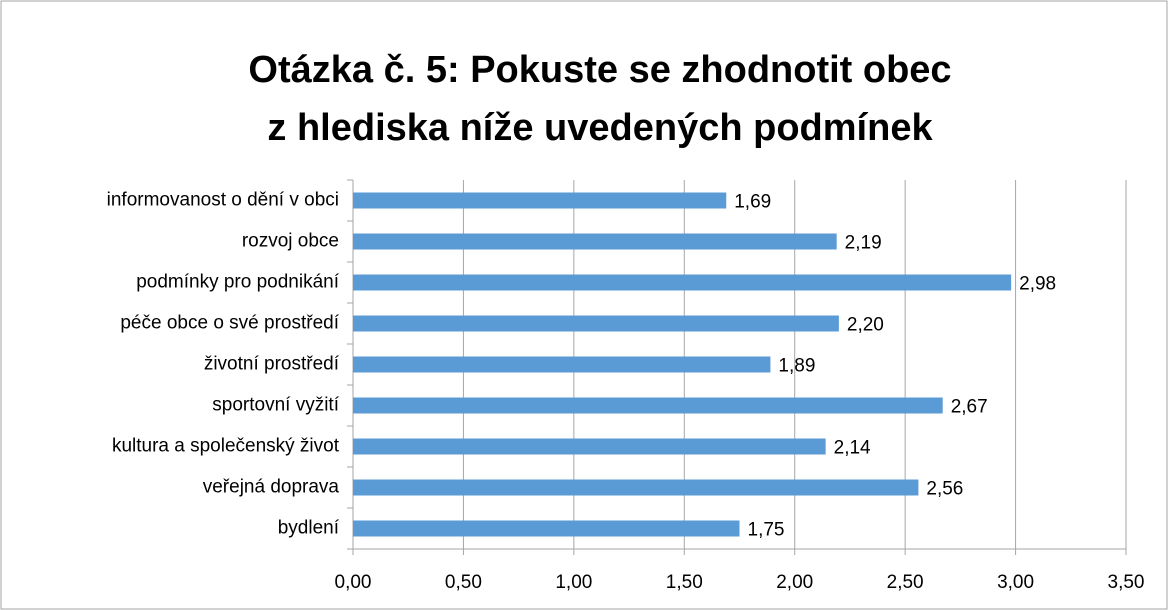  What do you see at coordinates (309, 528) in the screenshot?
I see `y-tick-label: bydlení` at bounding box center [309, 528].